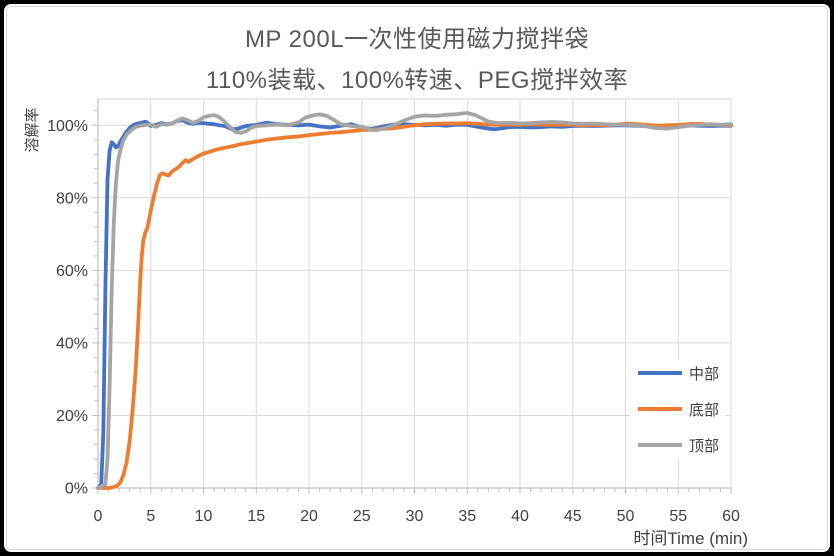 The width and height of the screenshot is (834, 556). I want to click on legend-item-middle: 中部, so click(678, 373).